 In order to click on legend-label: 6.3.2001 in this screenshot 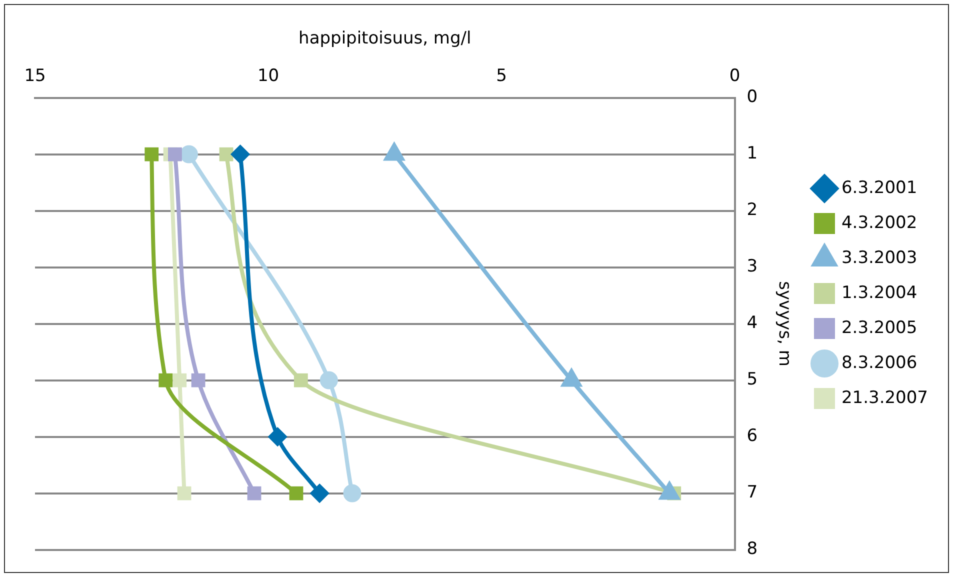, I will do `click(879, 188)`.